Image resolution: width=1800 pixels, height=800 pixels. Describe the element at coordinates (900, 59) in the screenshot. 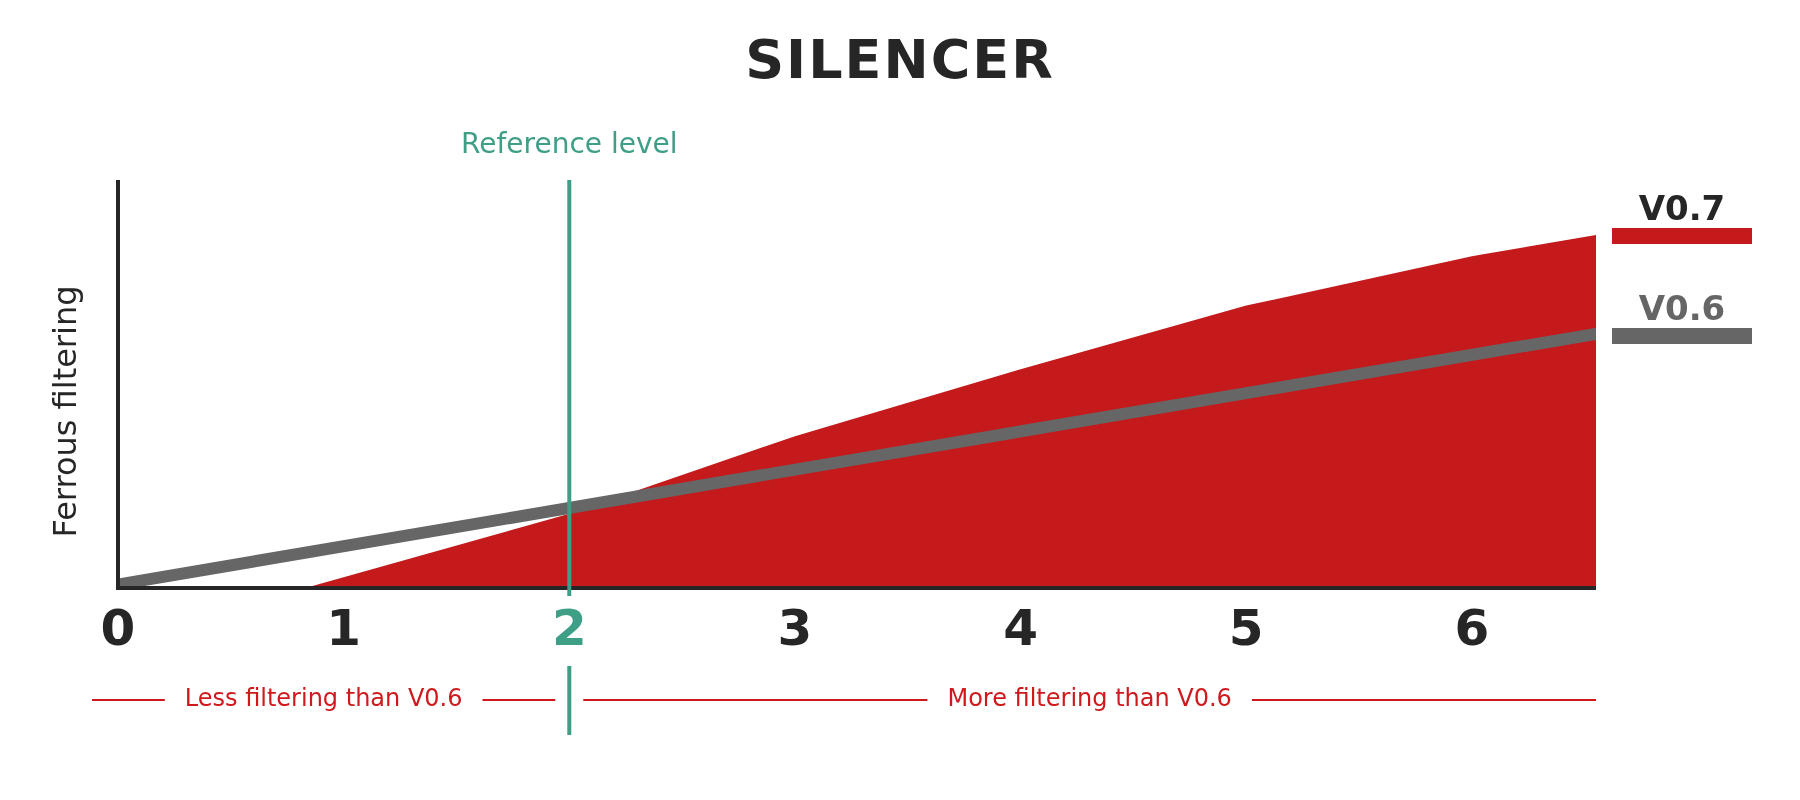

I see `chart-title: SILENCER` at that location.